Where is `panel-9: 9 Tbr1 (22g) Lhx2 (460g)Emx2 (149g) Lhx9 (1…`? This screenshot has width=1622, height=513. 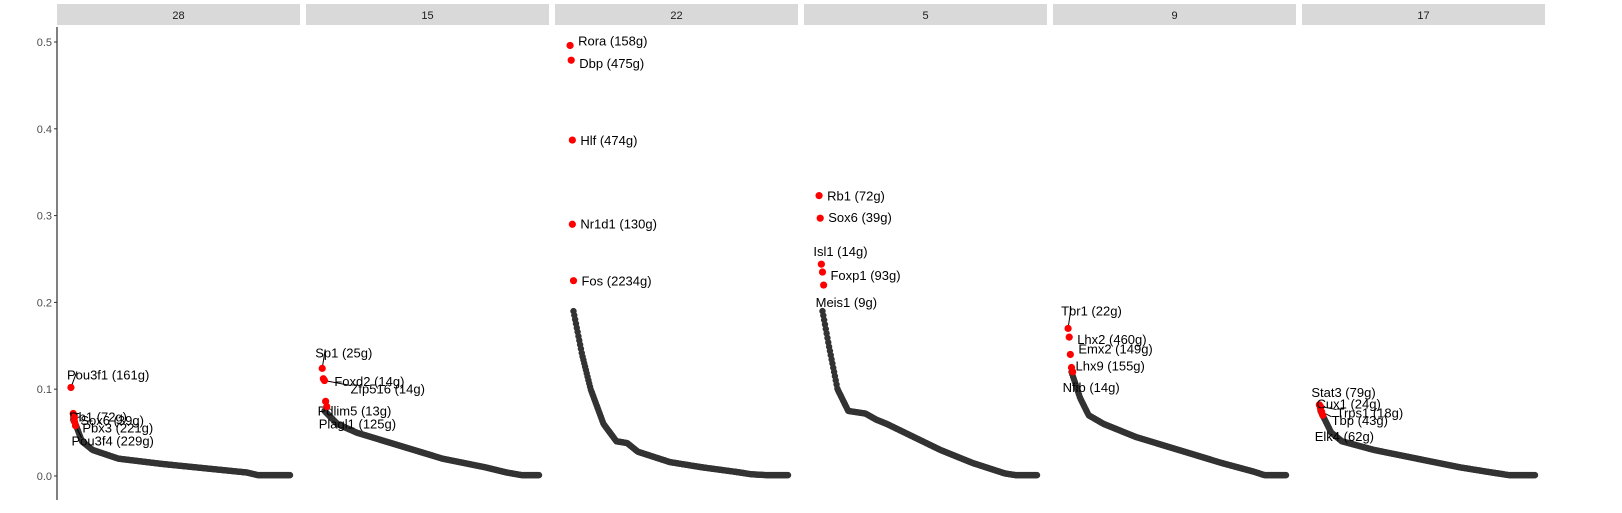
panel-9: 9 Tbr1 (22g) Lhx2 (460g)Emx2 (149g) Lhx9 (1… is located at coordinates (1174, 241).